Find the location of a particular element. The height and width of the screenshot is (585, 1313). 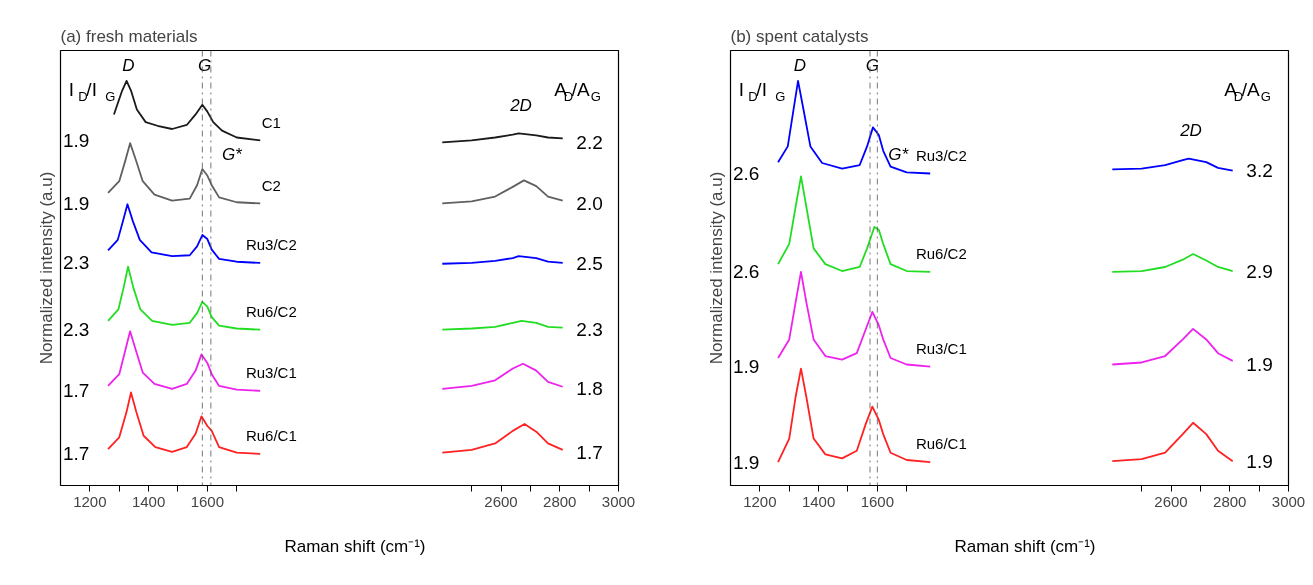

annotation: 3.2 is located at coordinates (1259, 171).